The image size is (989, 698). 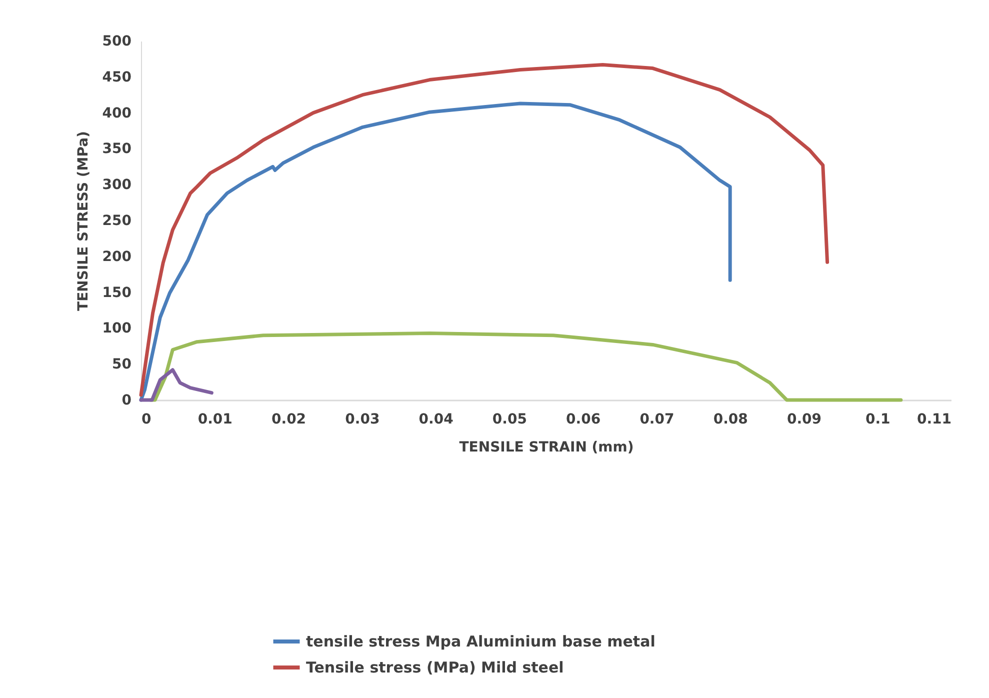 I want to click on y-tick-label: 50, so click(x=122, y=364).